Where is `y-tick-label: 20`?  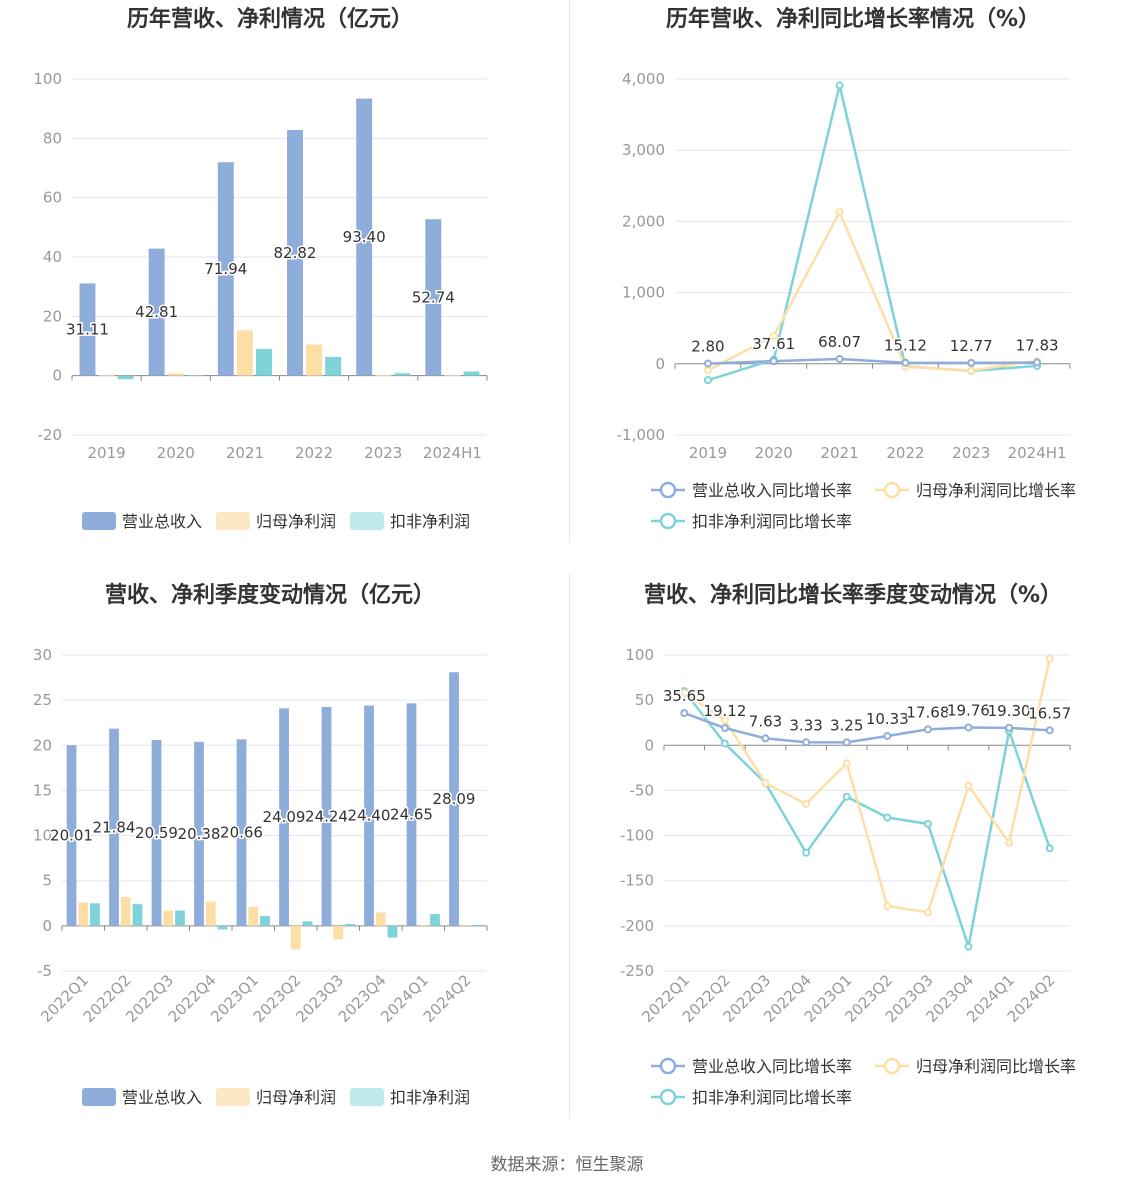
y-tick-label: 20 is located at coordinates (42, 745).